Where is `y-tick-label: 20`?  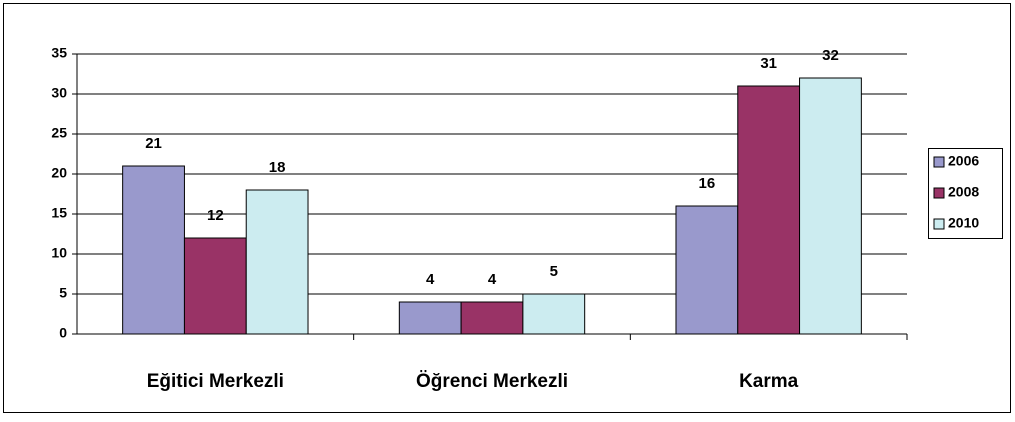 y-tick-label: 20 is located at coordinates (59, 173).